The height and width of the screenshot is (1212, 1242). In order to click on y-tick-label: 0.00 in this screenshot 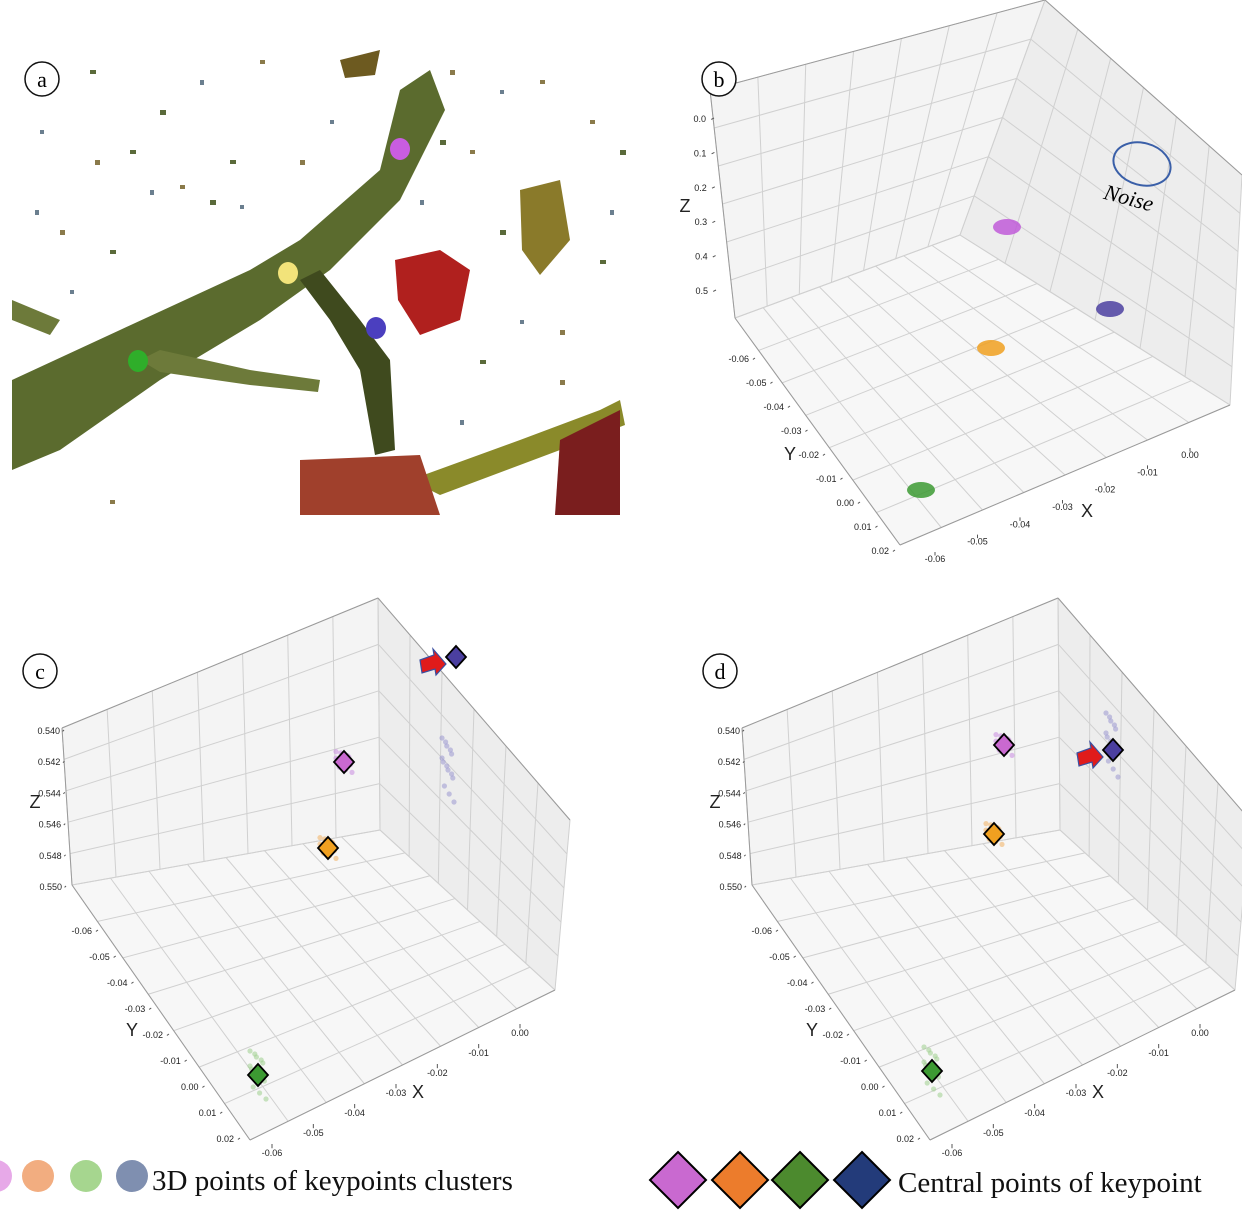, I will do `click(870, 1087)`.